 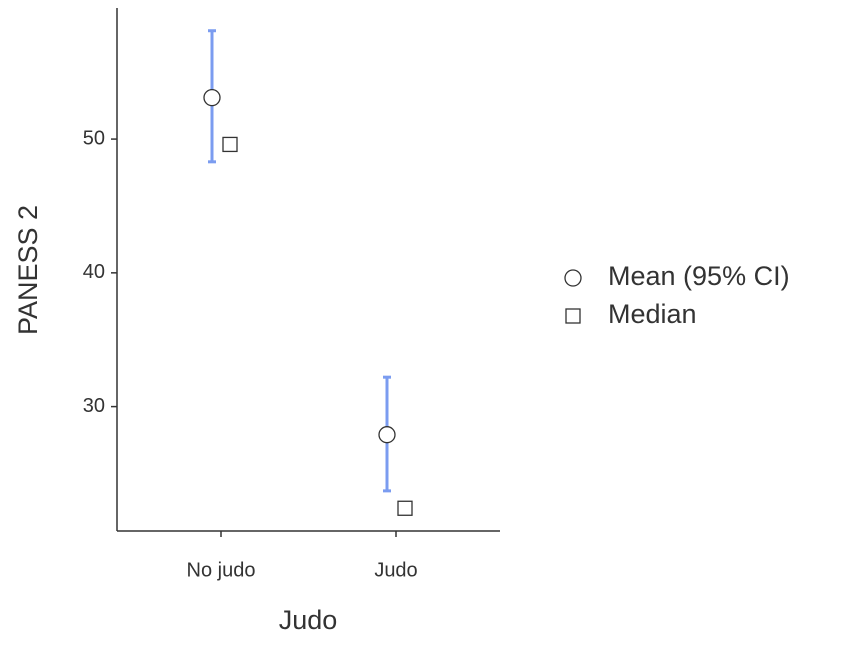 I want to click on legend-label: Mean (95% CI), so click(x=699, y=276).